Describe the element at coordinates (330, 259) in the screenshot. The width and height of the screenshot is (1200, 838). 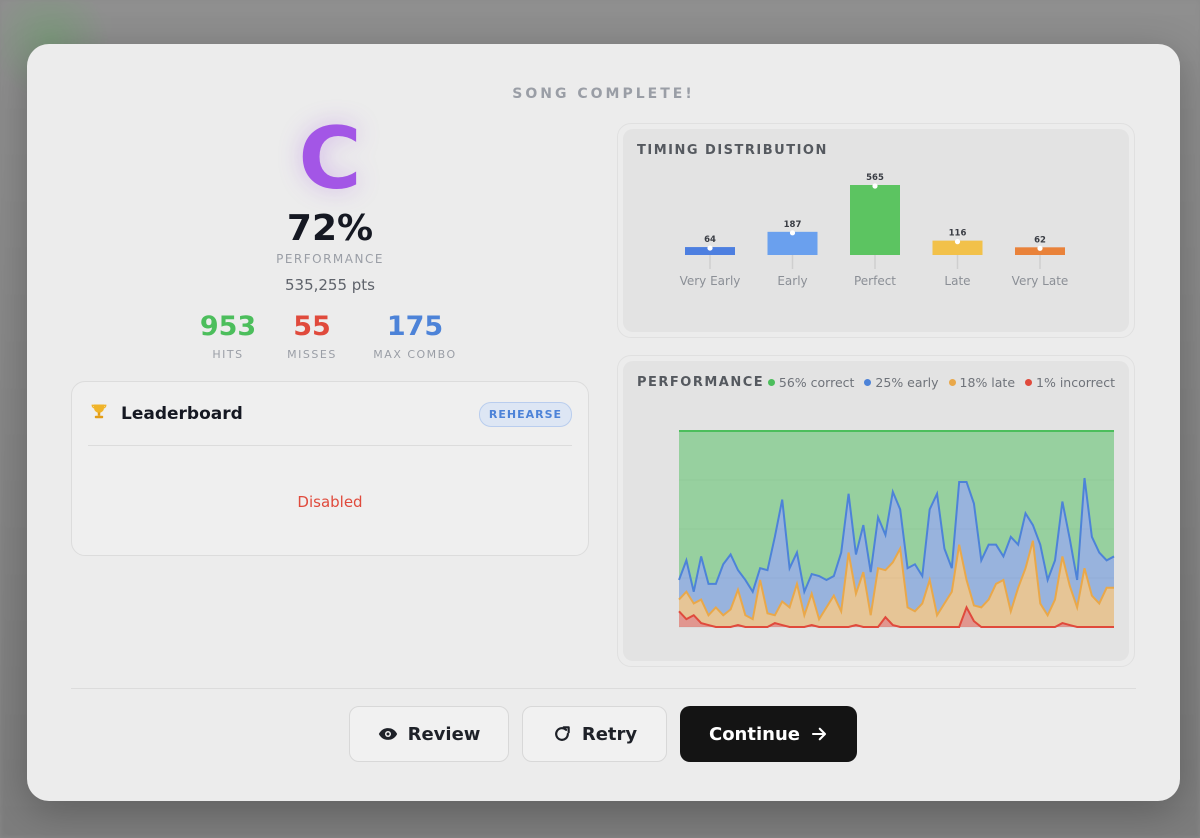
I see `performance-label: PERFORMANCE` at that location.